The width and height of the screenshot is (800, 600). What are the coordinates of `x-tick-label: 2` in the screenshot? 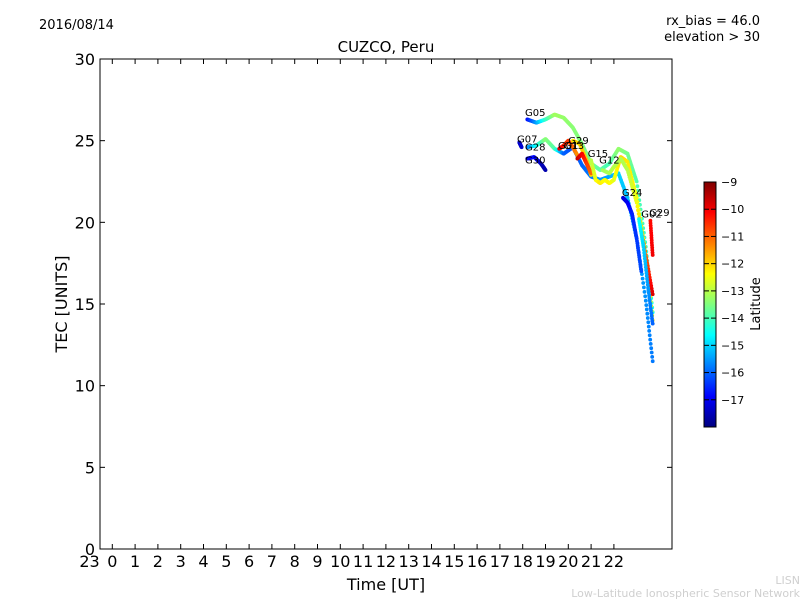 It's located at (158, 561).